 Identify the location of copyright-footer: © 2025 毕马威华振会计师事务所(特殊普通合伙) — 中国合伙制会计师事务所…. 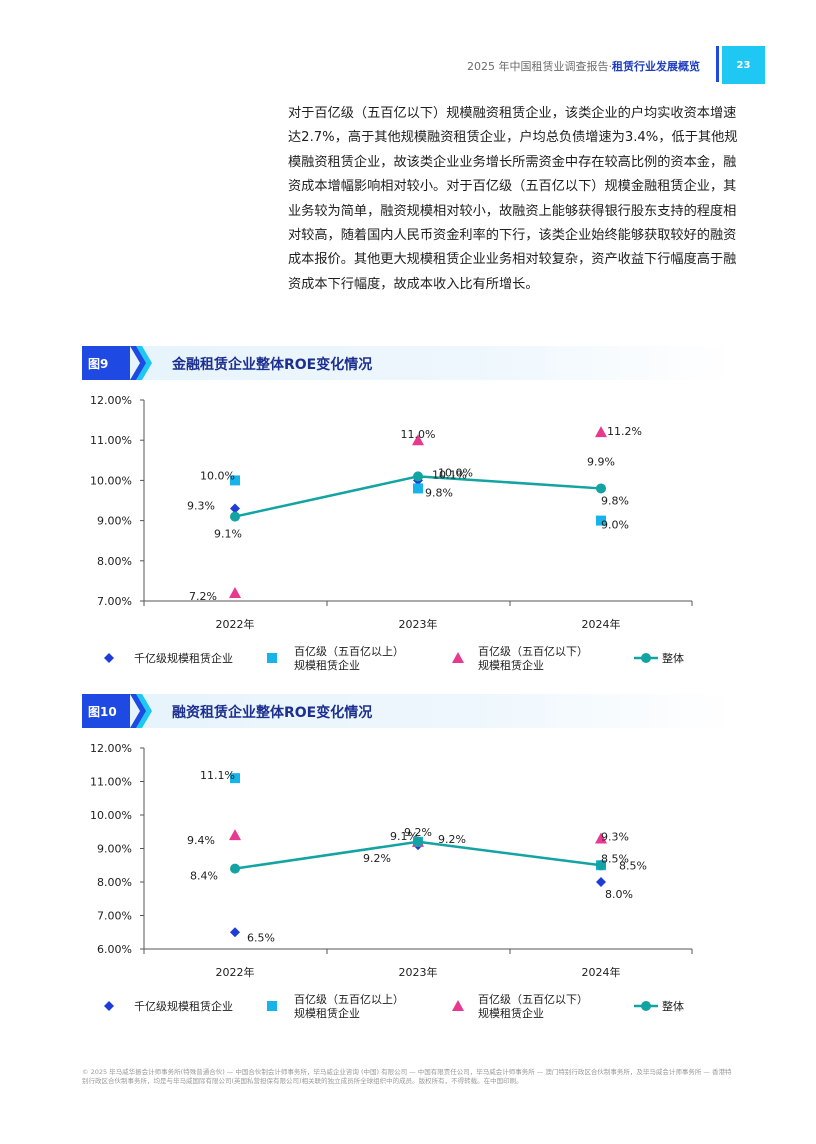
(407, 1076).